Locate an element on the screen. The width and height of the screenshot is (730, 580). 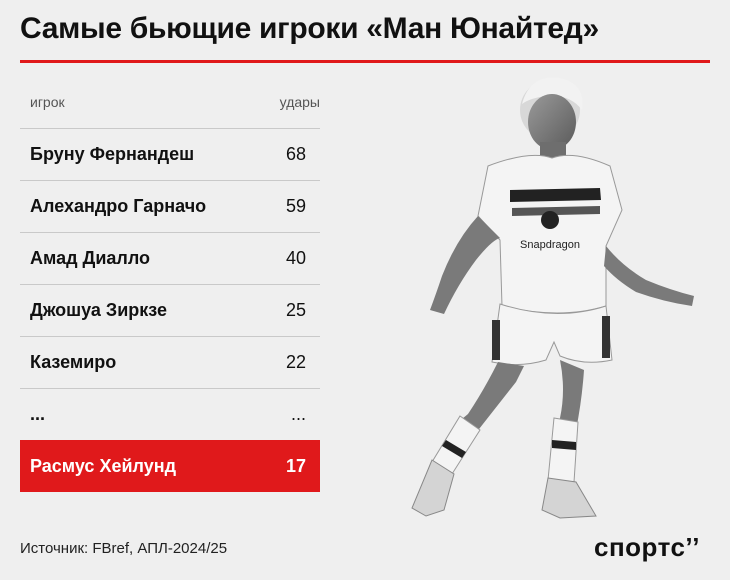
table-row: Амад Диалло 40 is located at coordinates (170, 258).